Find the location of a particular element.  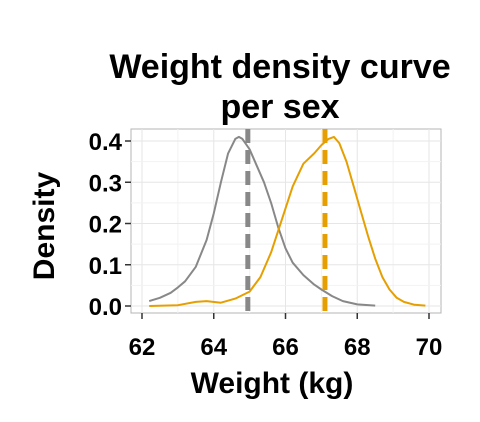

x-tick-label: 68 is located at coordinates (357, 347).